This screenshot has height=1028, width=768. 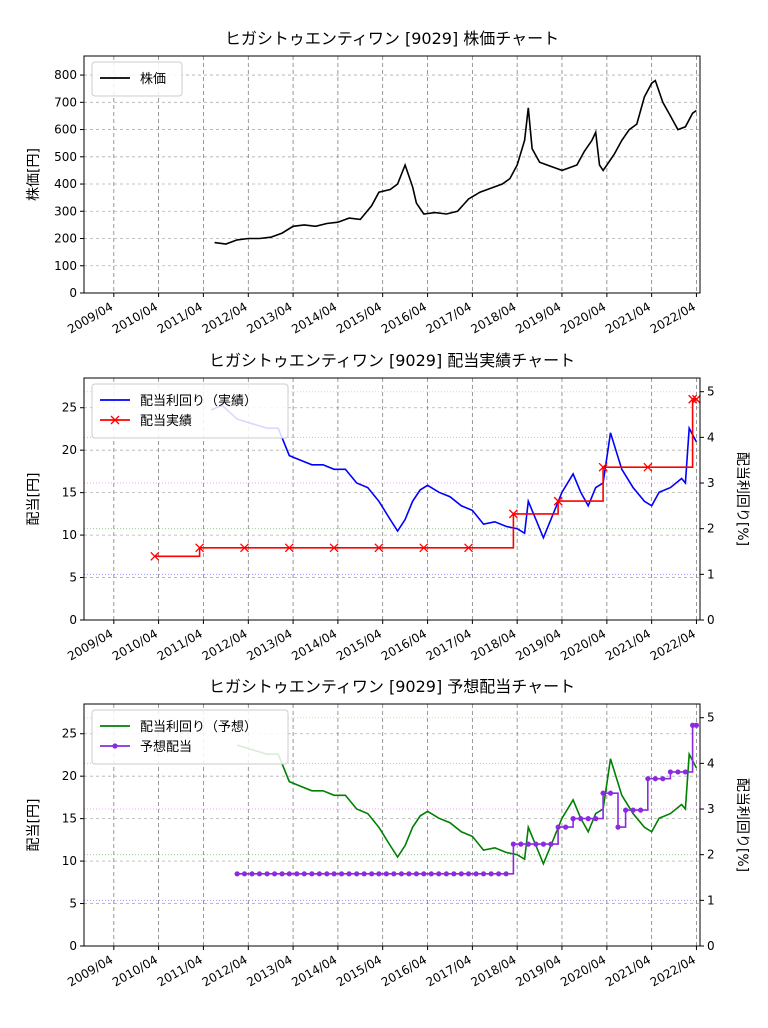 I want to click on y-axis-label-right: 配当利回り[%], so click(x=742, y=825).